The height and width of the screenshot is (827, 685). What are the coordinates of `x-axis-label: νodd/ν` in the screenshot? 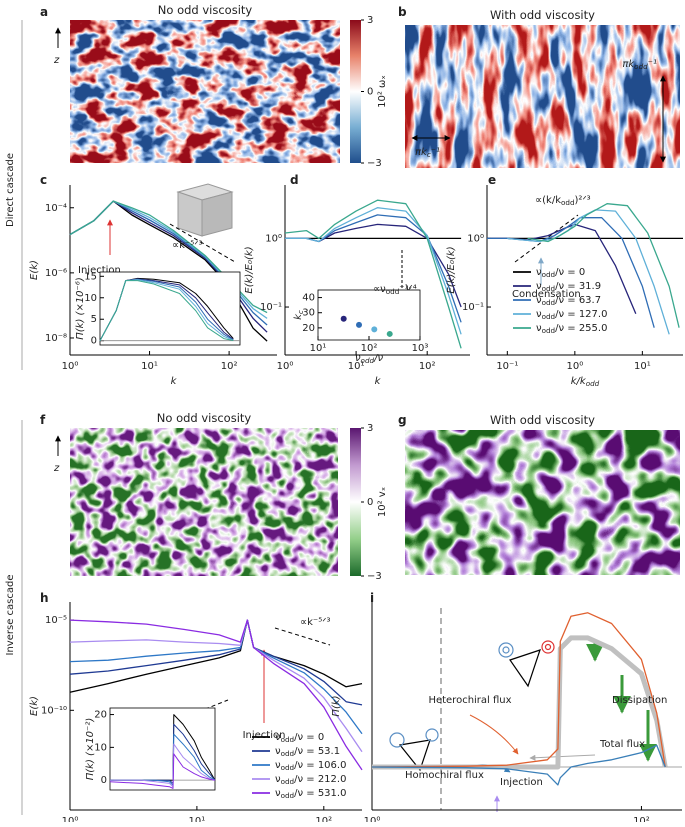 It's located at (369, 359).